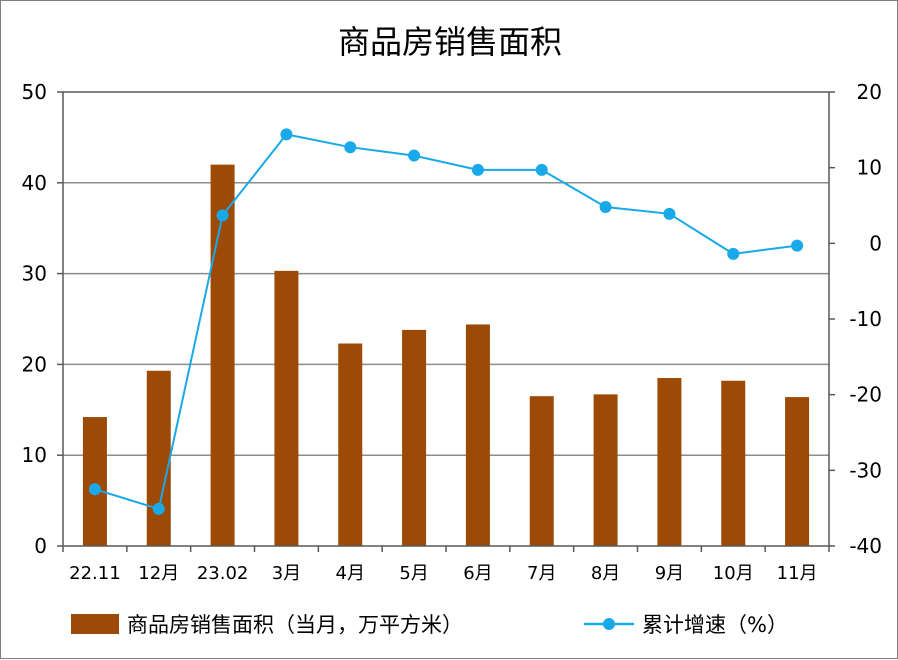  What do you see at coordinates (733, 573) in the screenshot?
I see `x-tick-label: 10月` at bounding box center [733, 573].